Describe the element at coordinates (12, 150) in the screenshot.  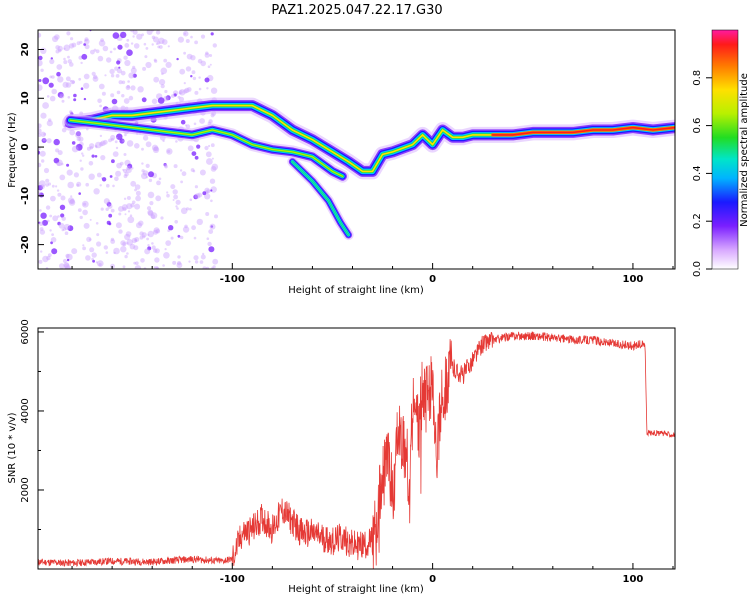
I see `spectrogram-y-axis-label: Frequency (Hz)` at that location.